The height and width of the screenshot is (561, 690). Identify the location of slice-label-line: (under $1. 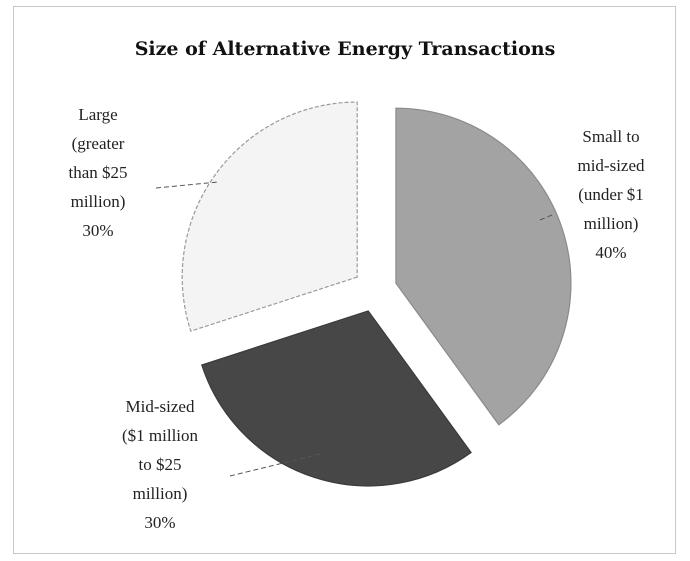
(611, 194).